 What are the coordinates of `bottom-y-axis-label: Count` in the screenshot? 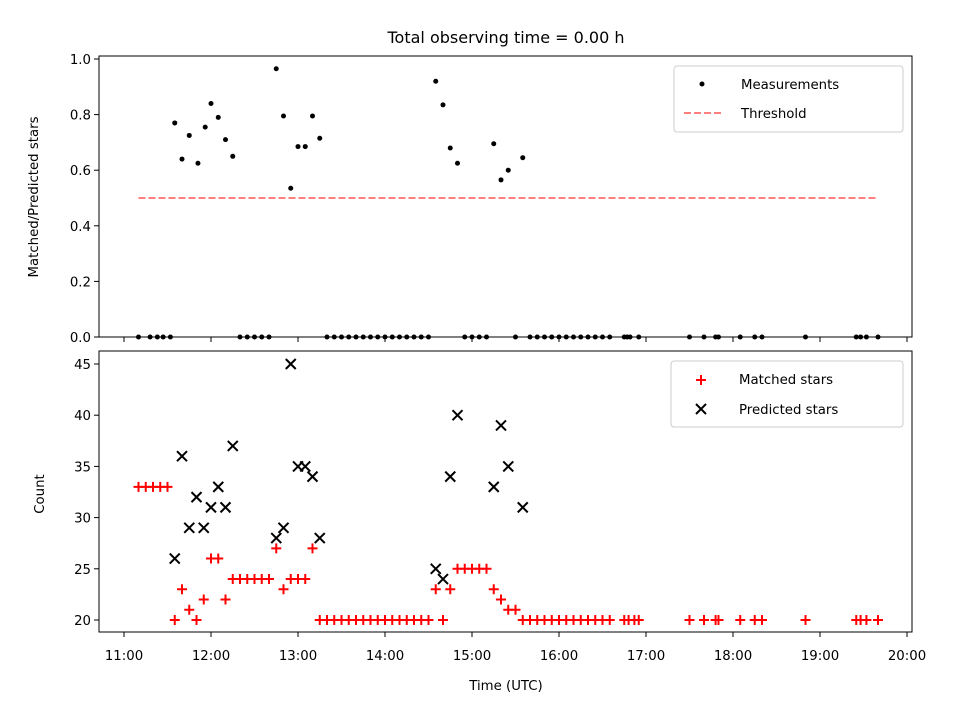 It's located at (40, 494).